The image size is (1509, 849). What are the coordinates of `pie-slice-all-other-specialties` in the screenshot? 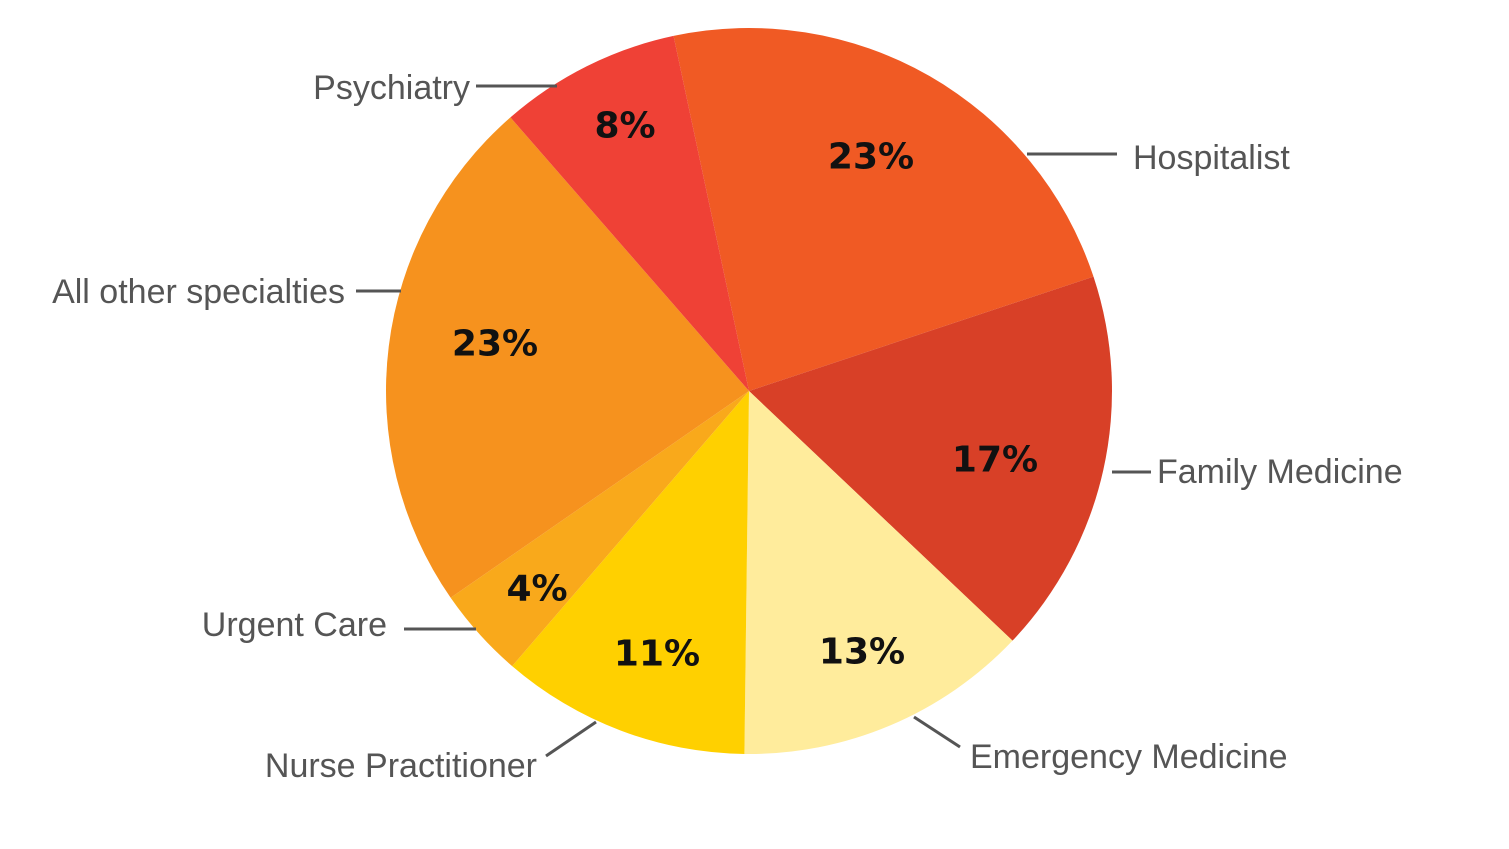 It's located at (567, 357).